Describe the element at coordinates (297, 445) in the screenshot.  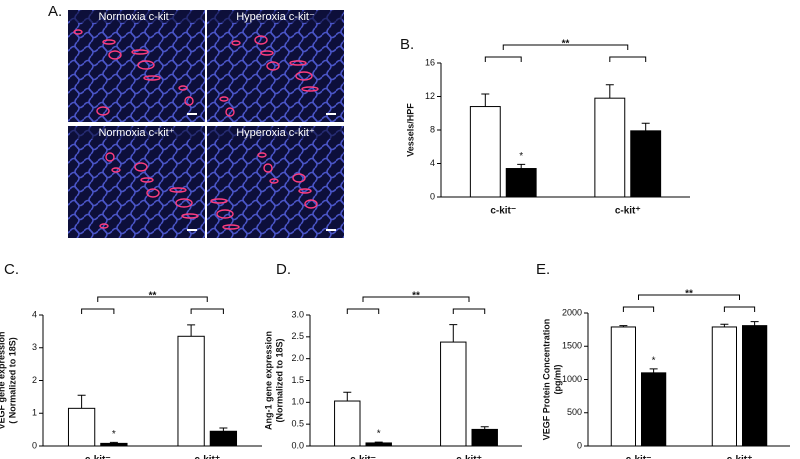
I see `y-tick-label: 0.0` at that location.